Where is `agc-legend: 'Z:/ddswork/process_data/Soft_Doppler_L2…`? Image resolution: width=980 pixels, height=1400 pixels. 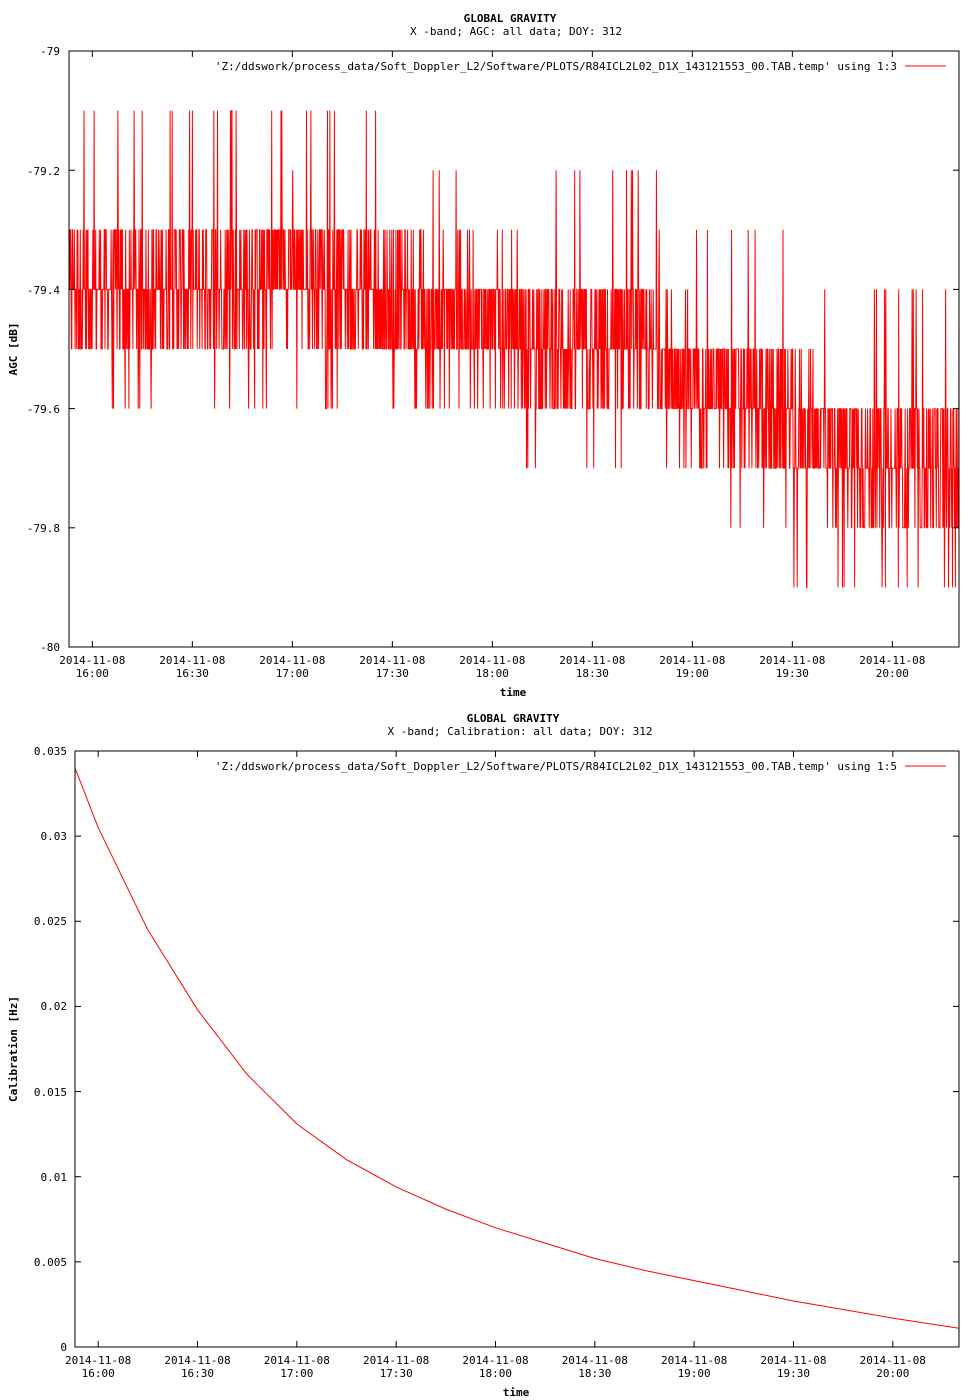
agc-legend: 'Z:/ddswork/process_data/Soft_Doppler_L2… is located at coordinates (580, 66).